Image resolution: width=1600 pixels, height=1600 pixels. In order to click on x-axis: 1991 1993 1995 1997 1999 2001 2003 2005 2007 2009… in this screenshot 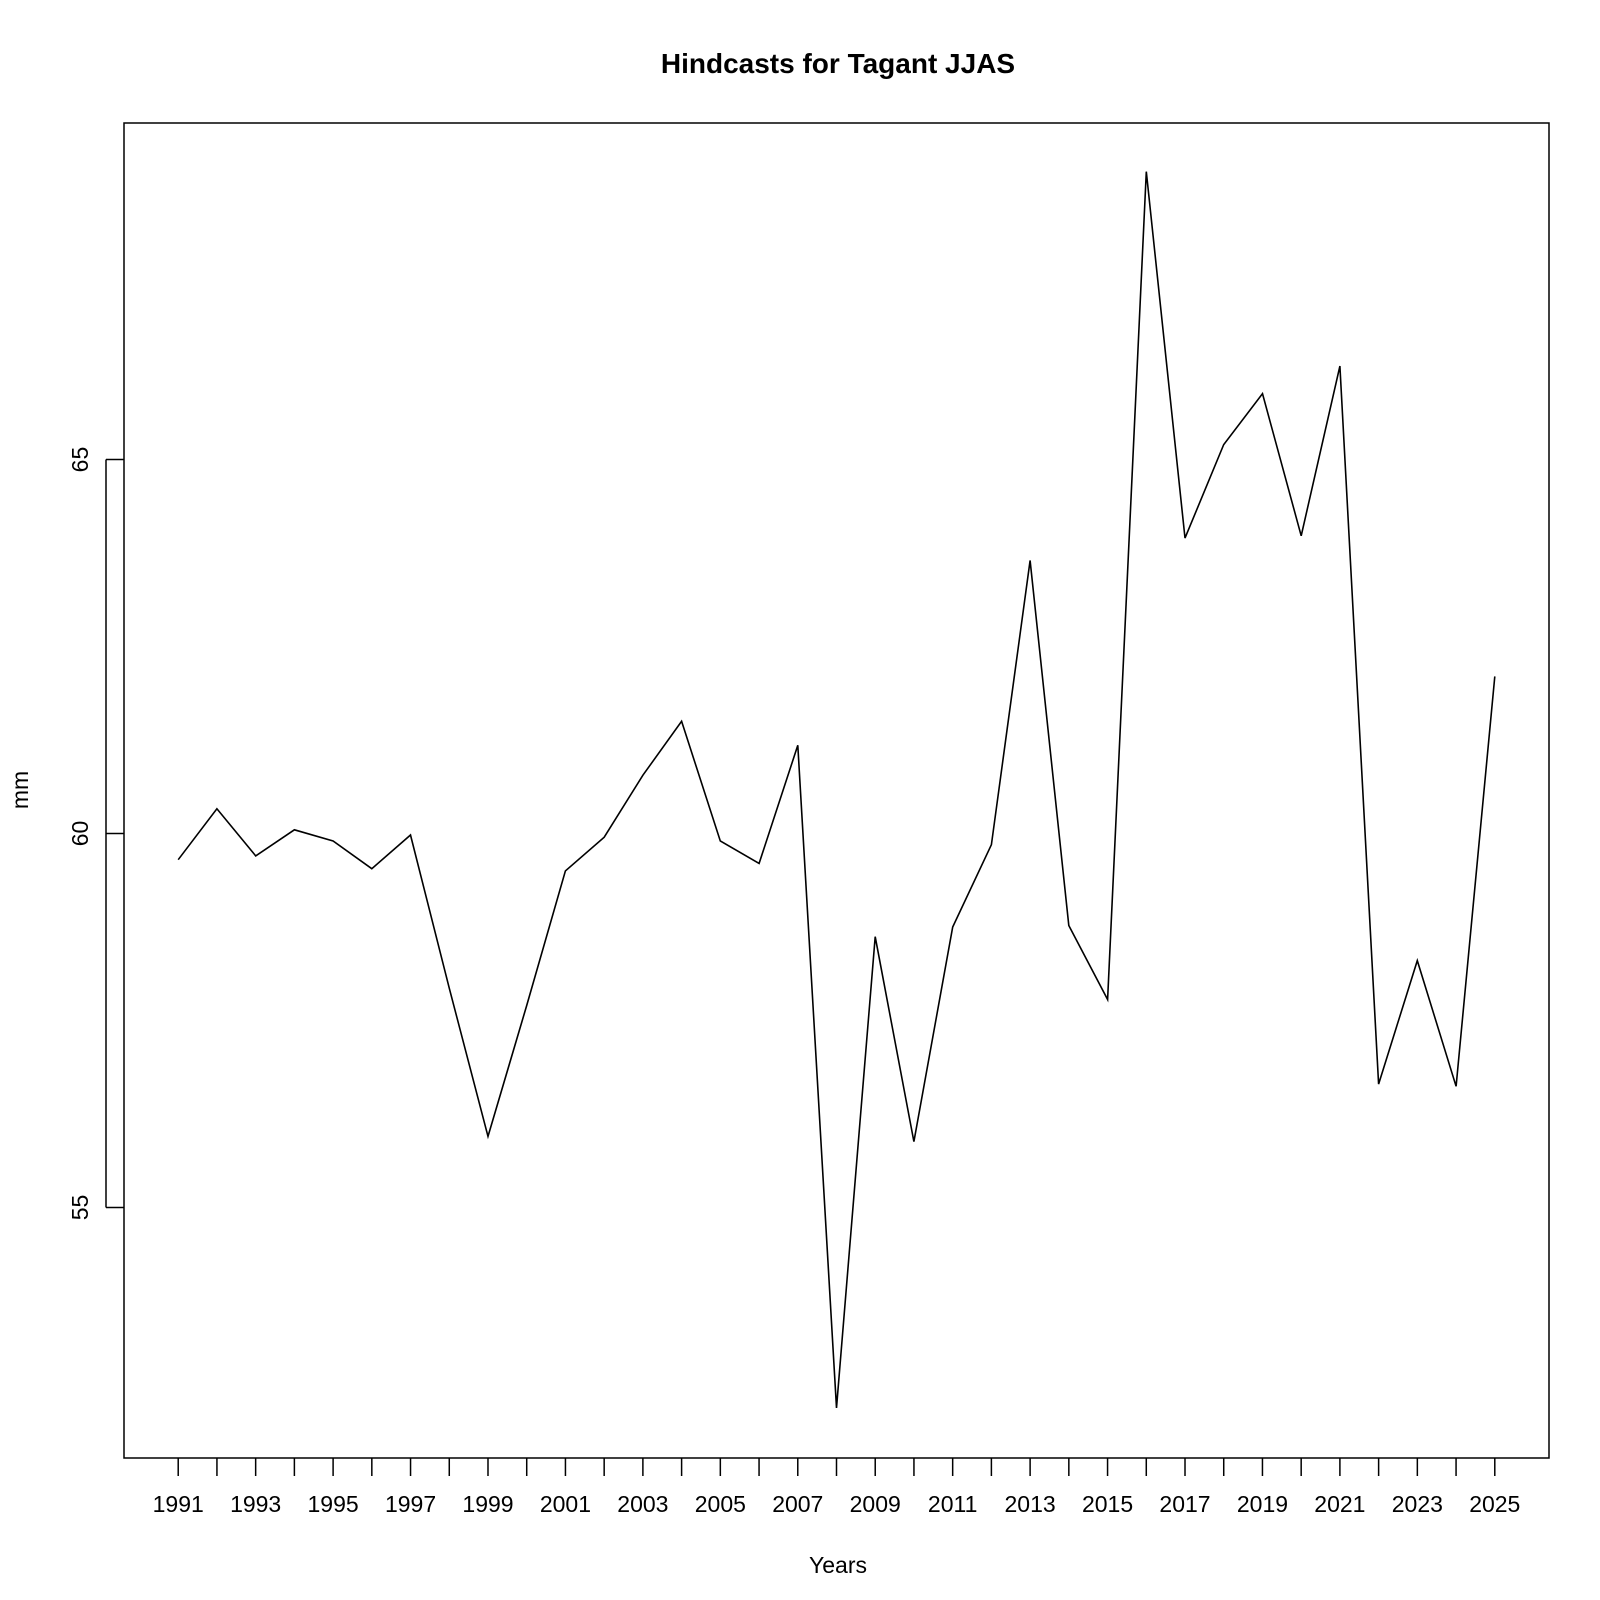, I will do `click(836, 1487)`.